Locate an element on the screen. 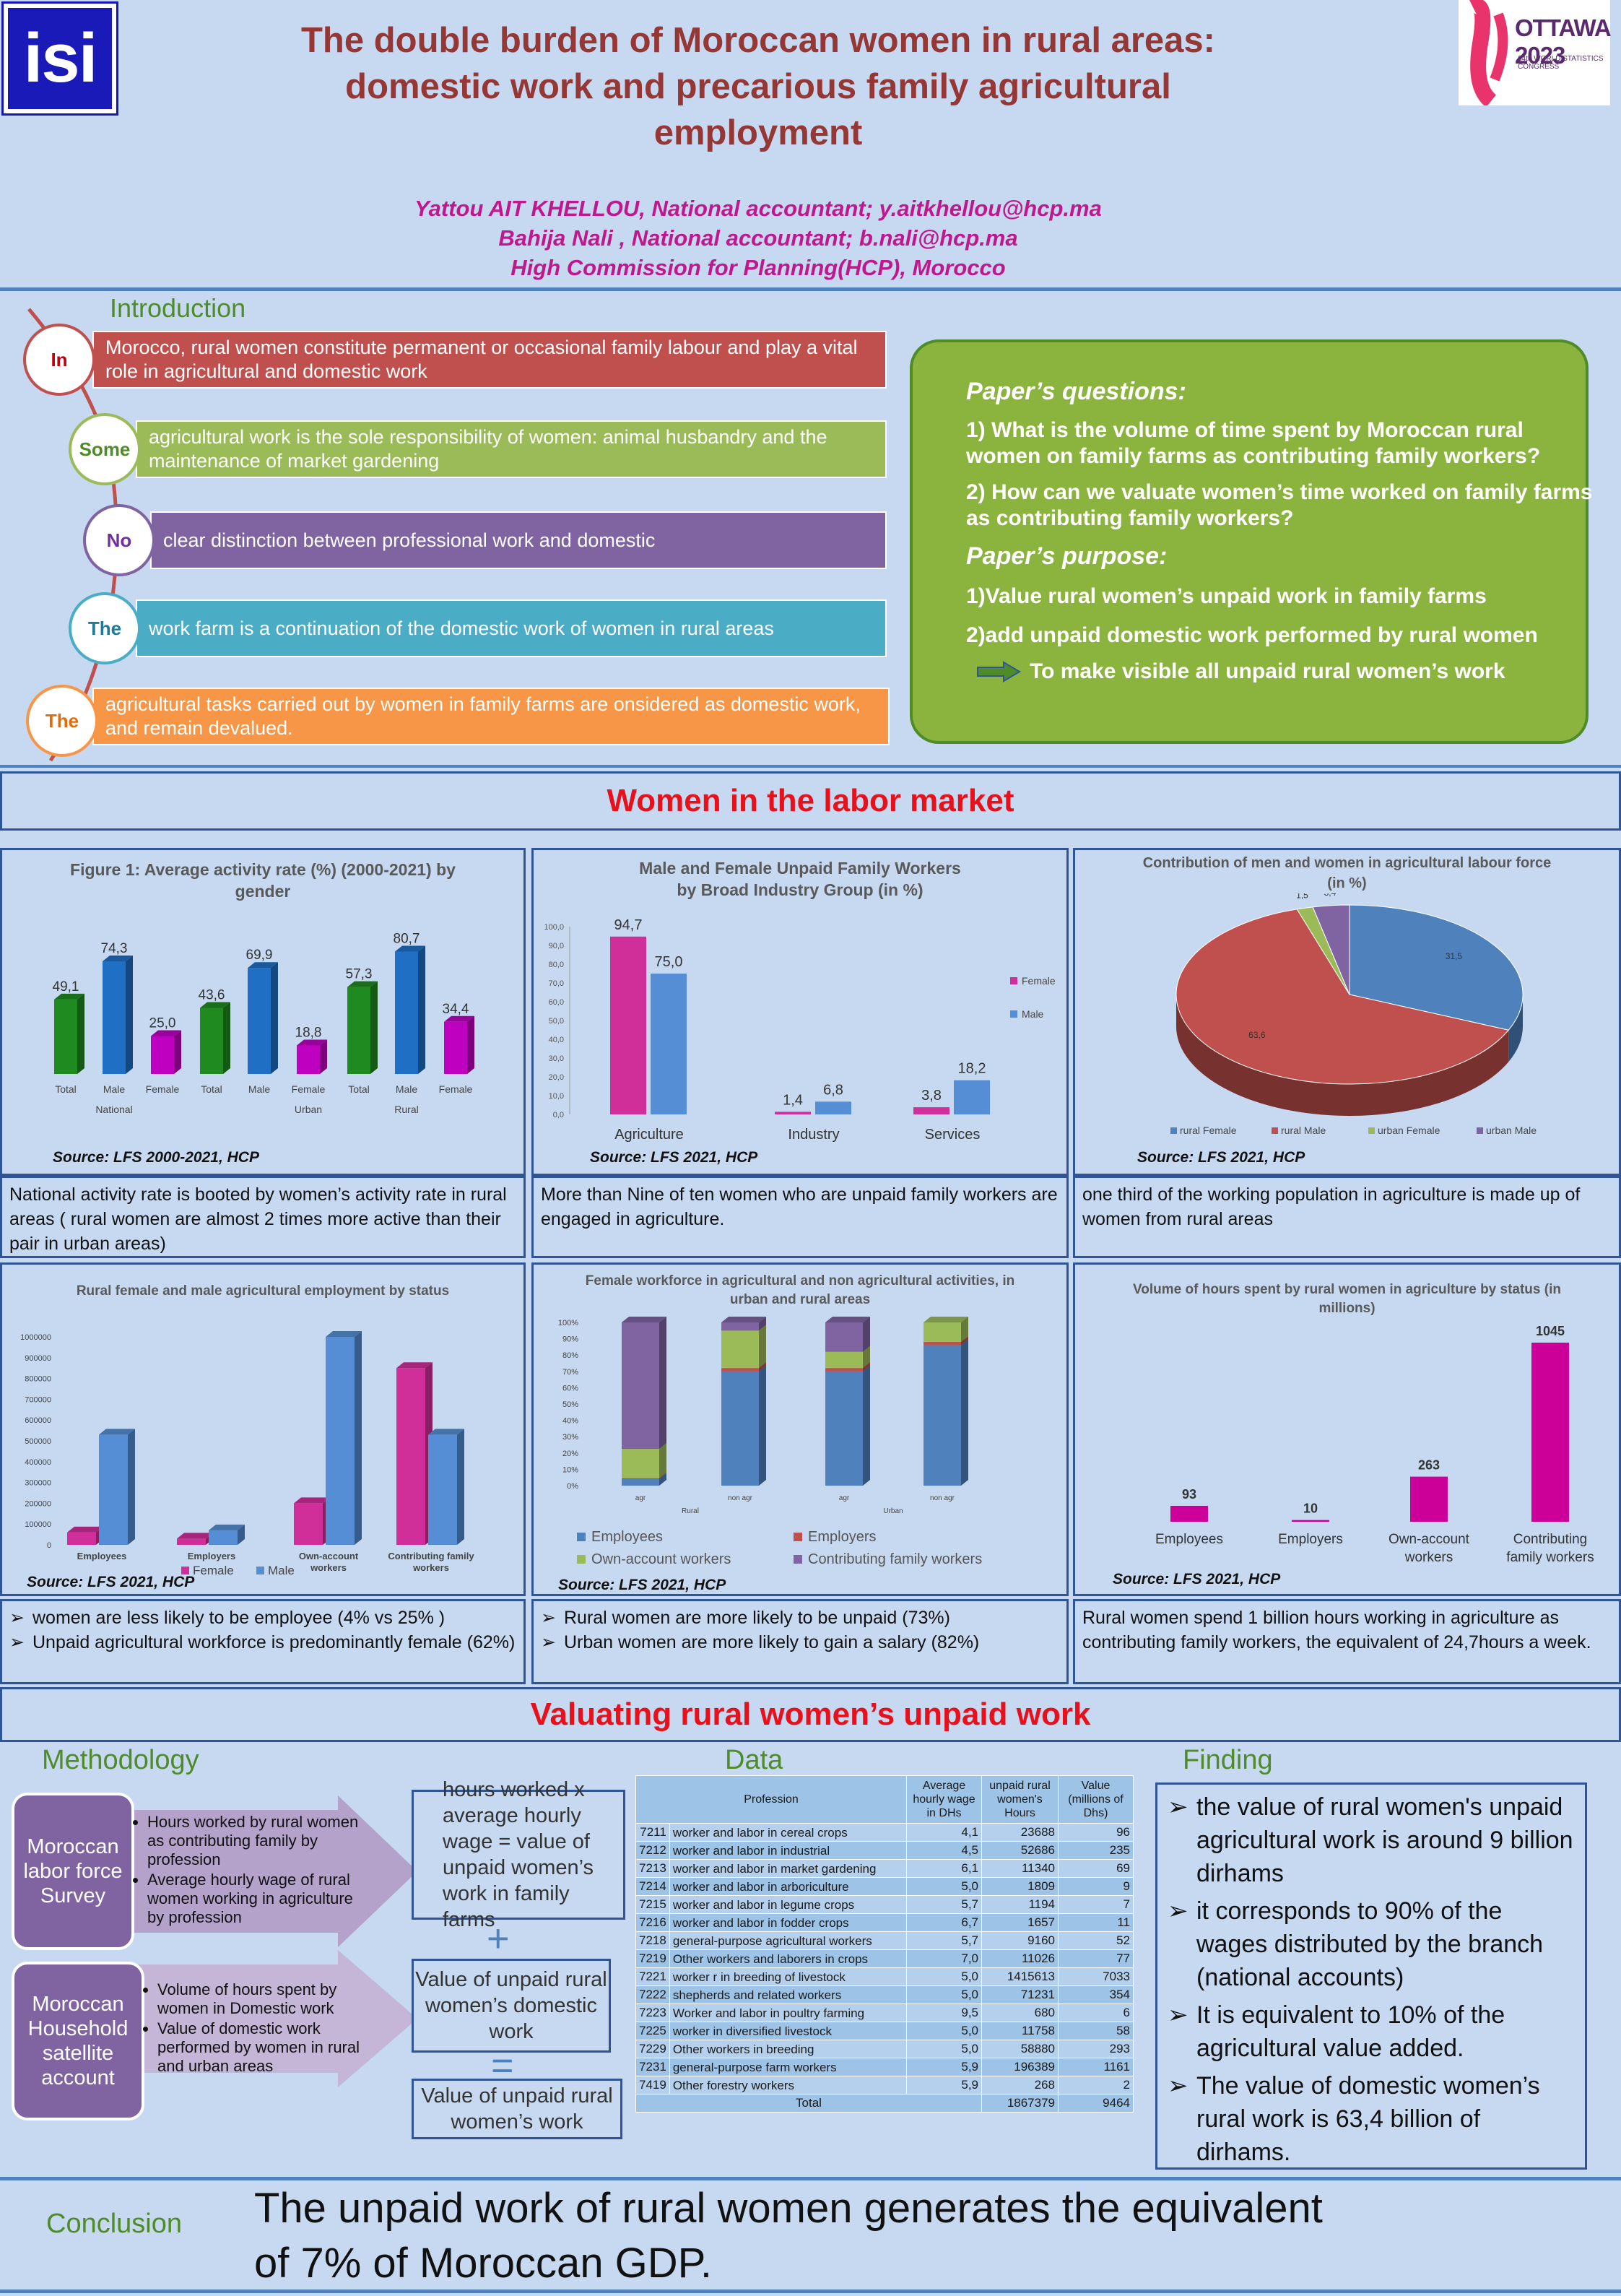 The image size is (1621, 2296). fig5-legend-swatch is located at coordinates (798, 1559).